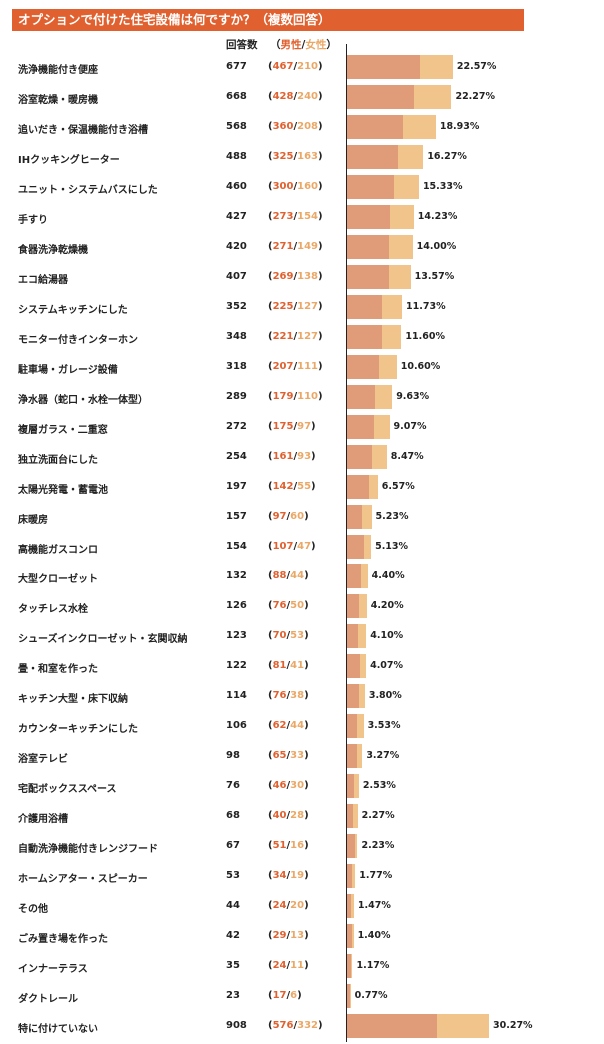 The height and width of the screenshot is (1044, 604). I want to click on male-legend-label: 男性, so click(291, 45).